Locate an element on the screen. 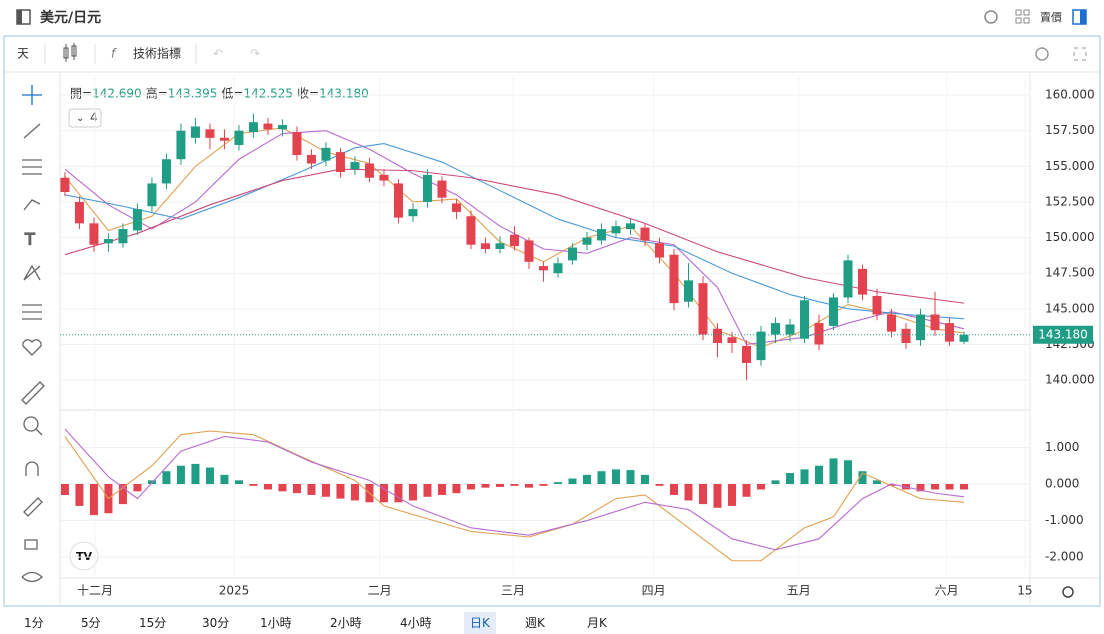 The width and height of the screenshot is (1104, 634). undo: ↶ is located at coordinates (218, 54).